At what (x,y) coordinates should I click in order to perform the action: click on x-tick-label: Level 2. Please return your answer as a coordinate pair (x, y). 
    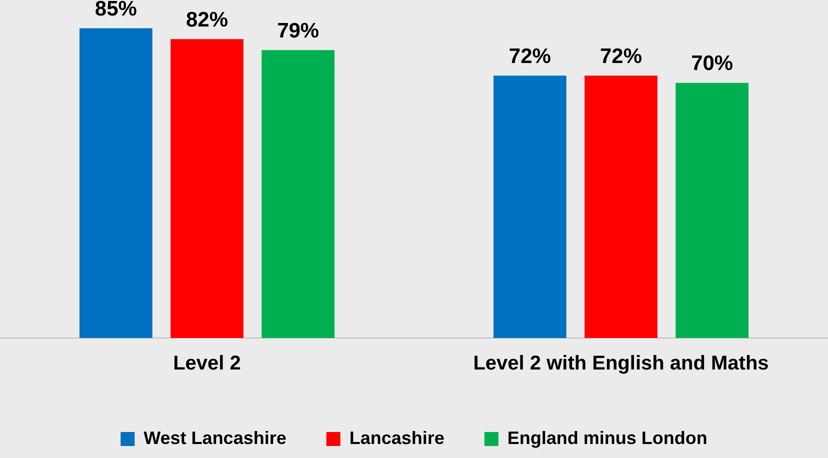
    Looking at the image, I should click on (207, 363).